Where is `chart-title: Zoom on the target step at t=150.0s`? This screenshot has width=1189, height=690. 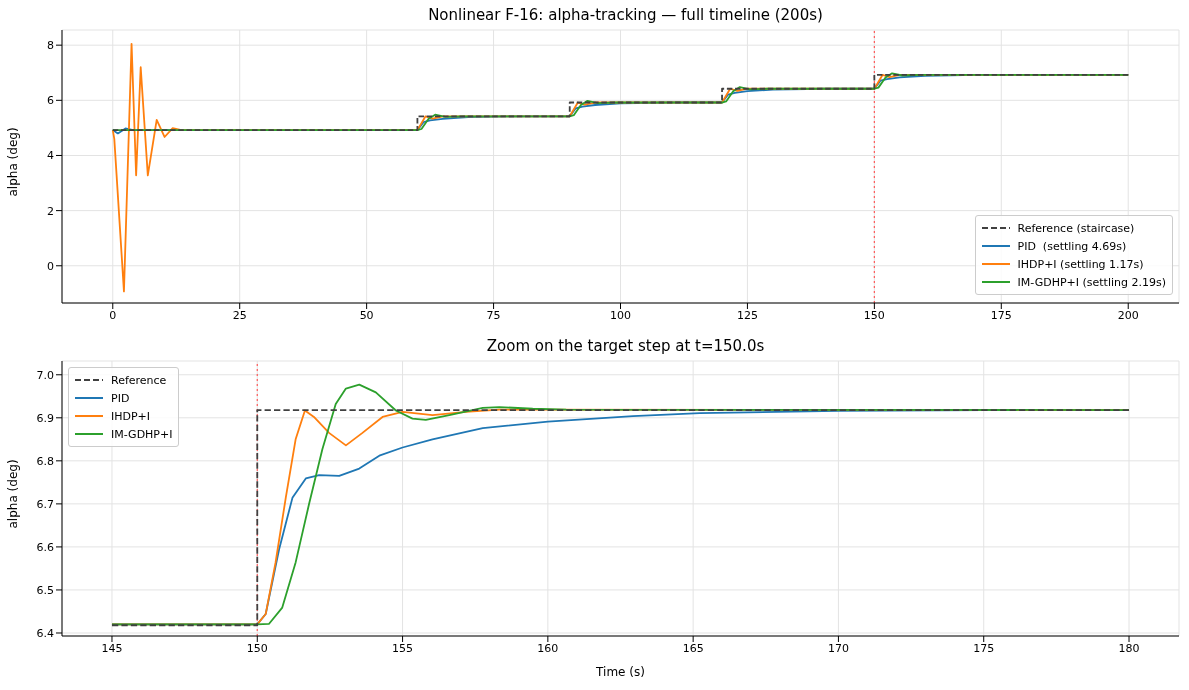
chart-title: Zoom on the target step at t=150.0s is located at coordinates (625, 346).